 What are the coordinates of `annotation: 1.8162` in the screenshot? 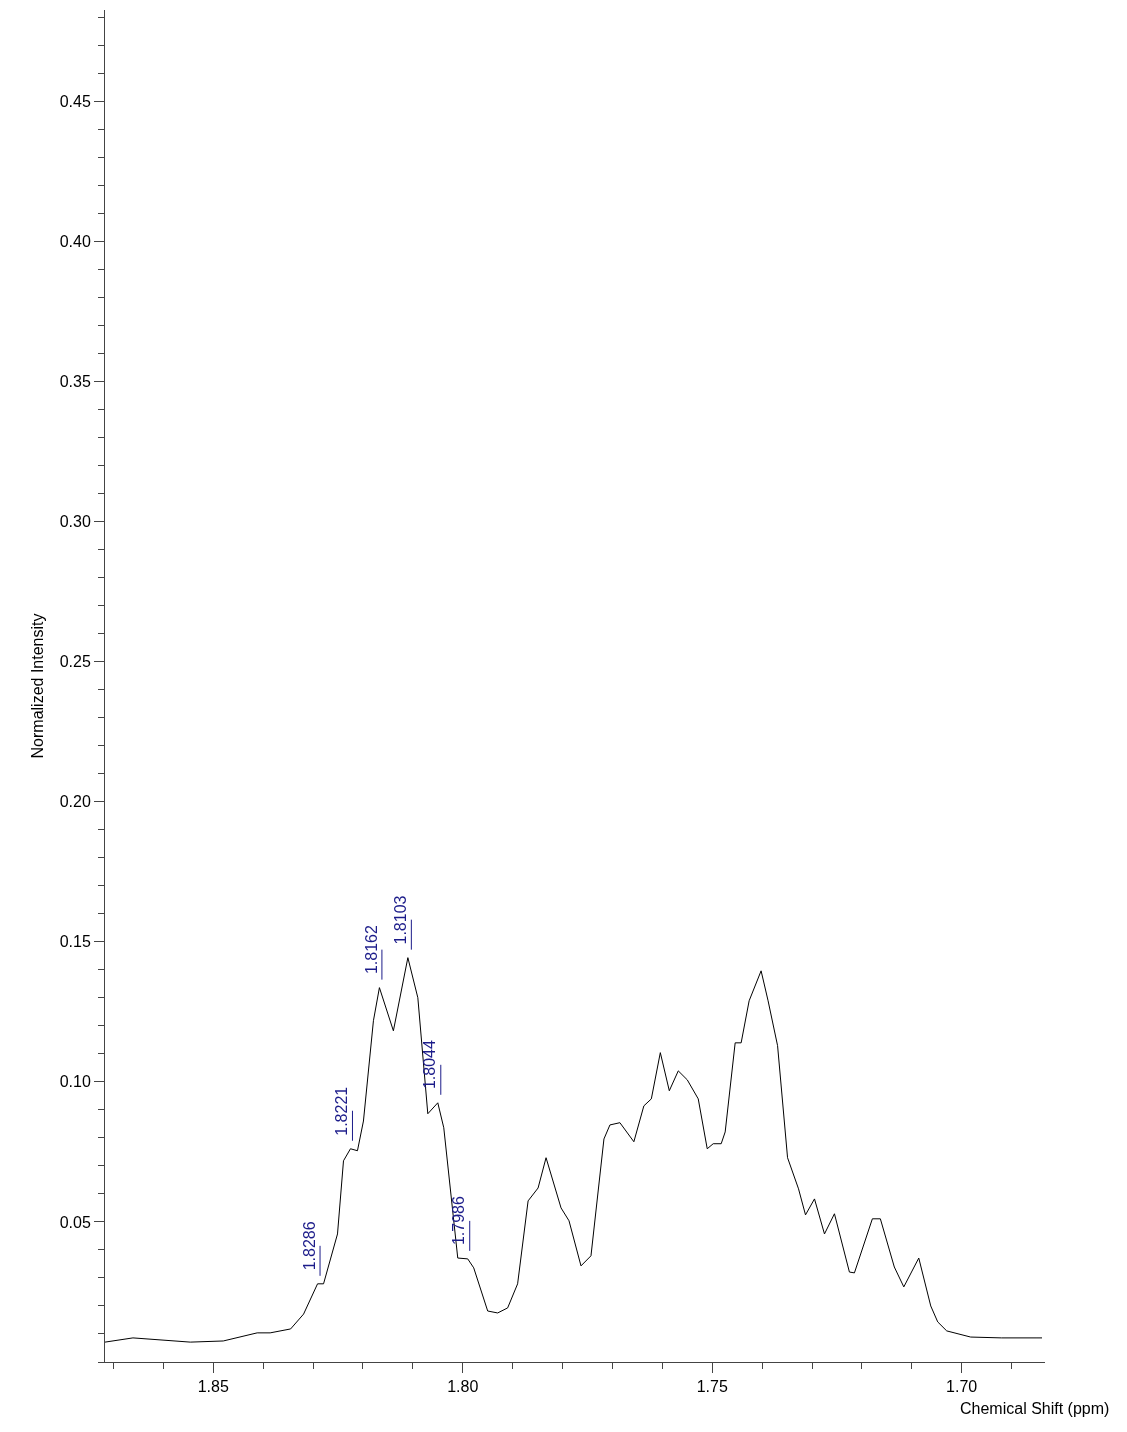 It's located at (371, 950).